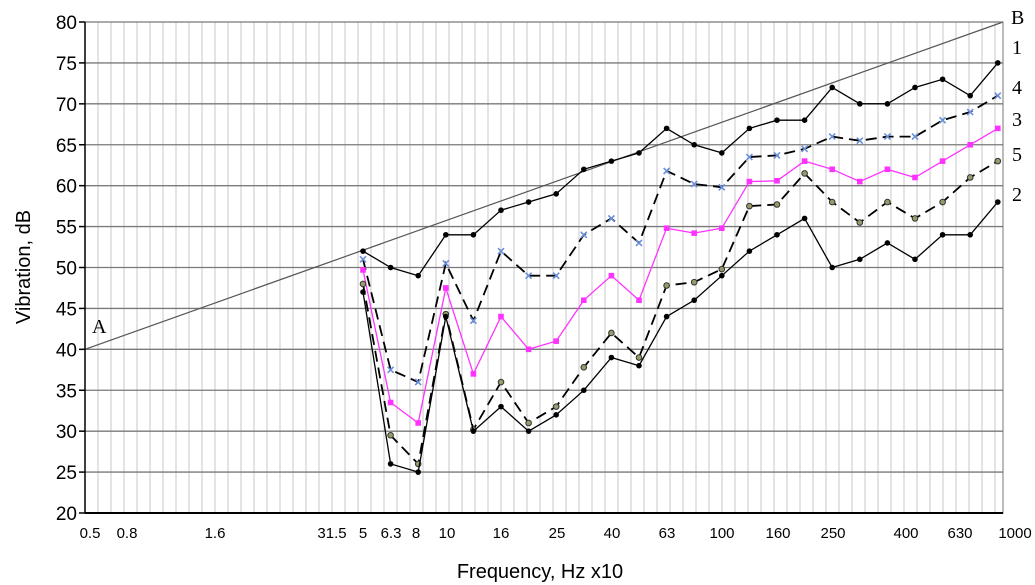  Describe the element at coordinates (66, 187) in the screenshot. I see `y-tick-label: 60` at that location.